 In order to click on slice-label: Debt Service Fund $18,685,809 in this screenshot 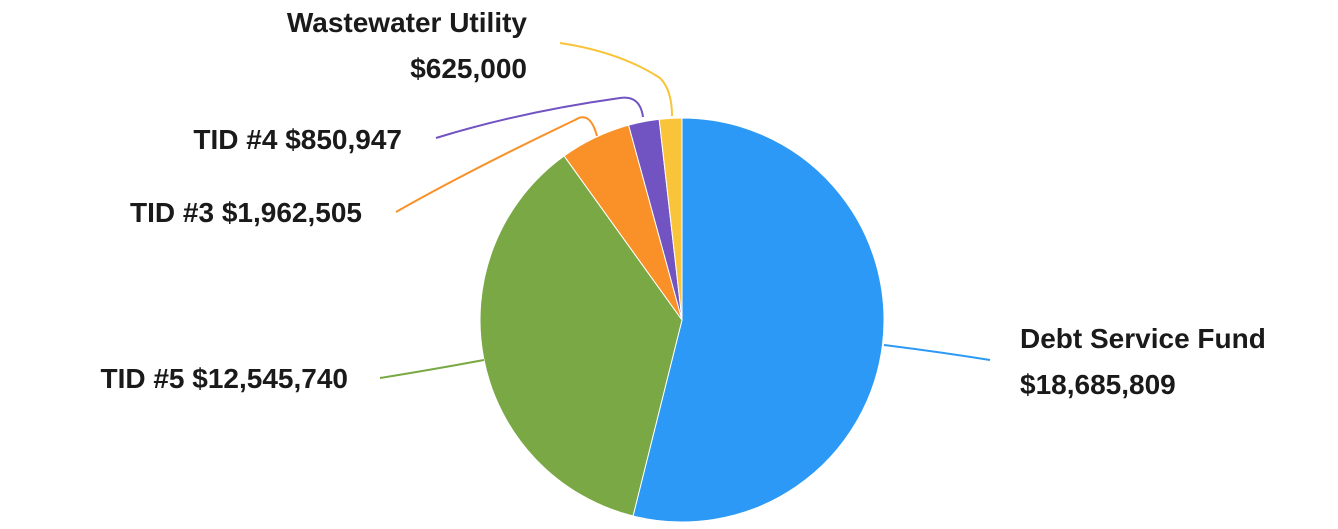, I will do `click(1170, 362)`.